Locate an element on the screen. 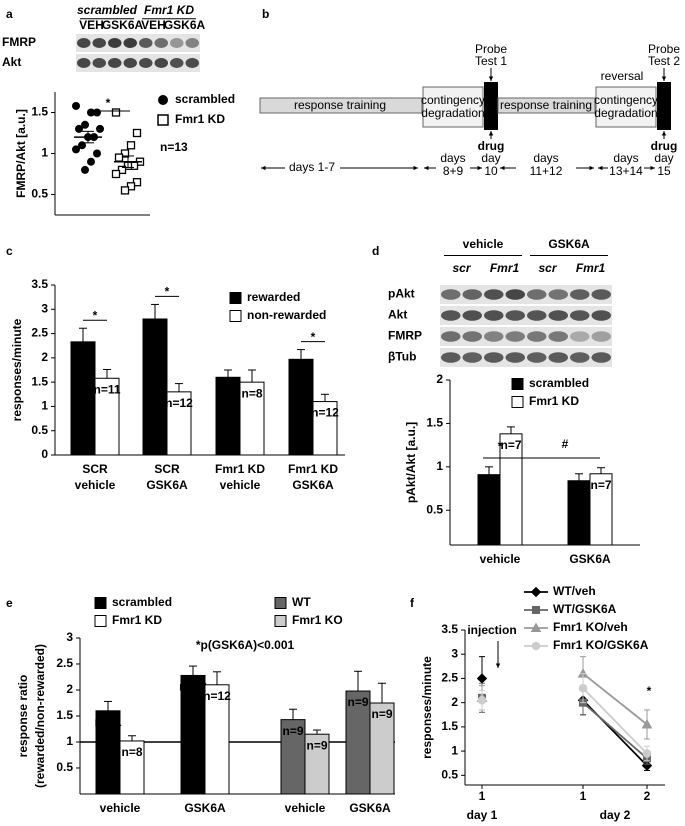  y-tick-label: 0.5 is located at coordinates (39, 194).